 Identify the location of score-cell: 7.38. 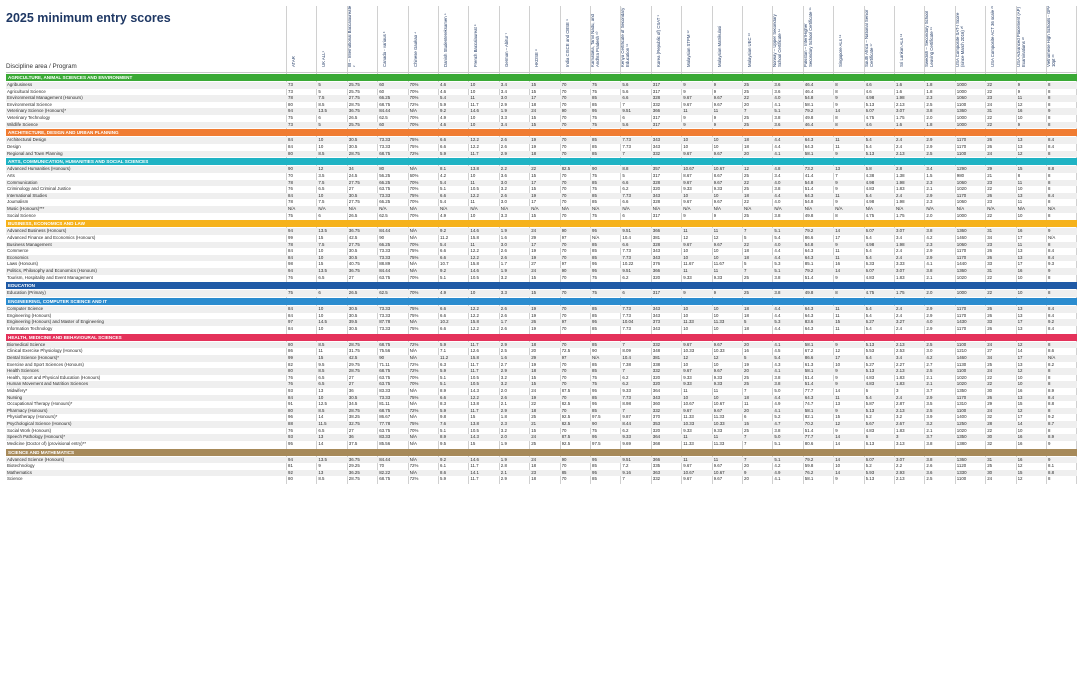
(626, 364).